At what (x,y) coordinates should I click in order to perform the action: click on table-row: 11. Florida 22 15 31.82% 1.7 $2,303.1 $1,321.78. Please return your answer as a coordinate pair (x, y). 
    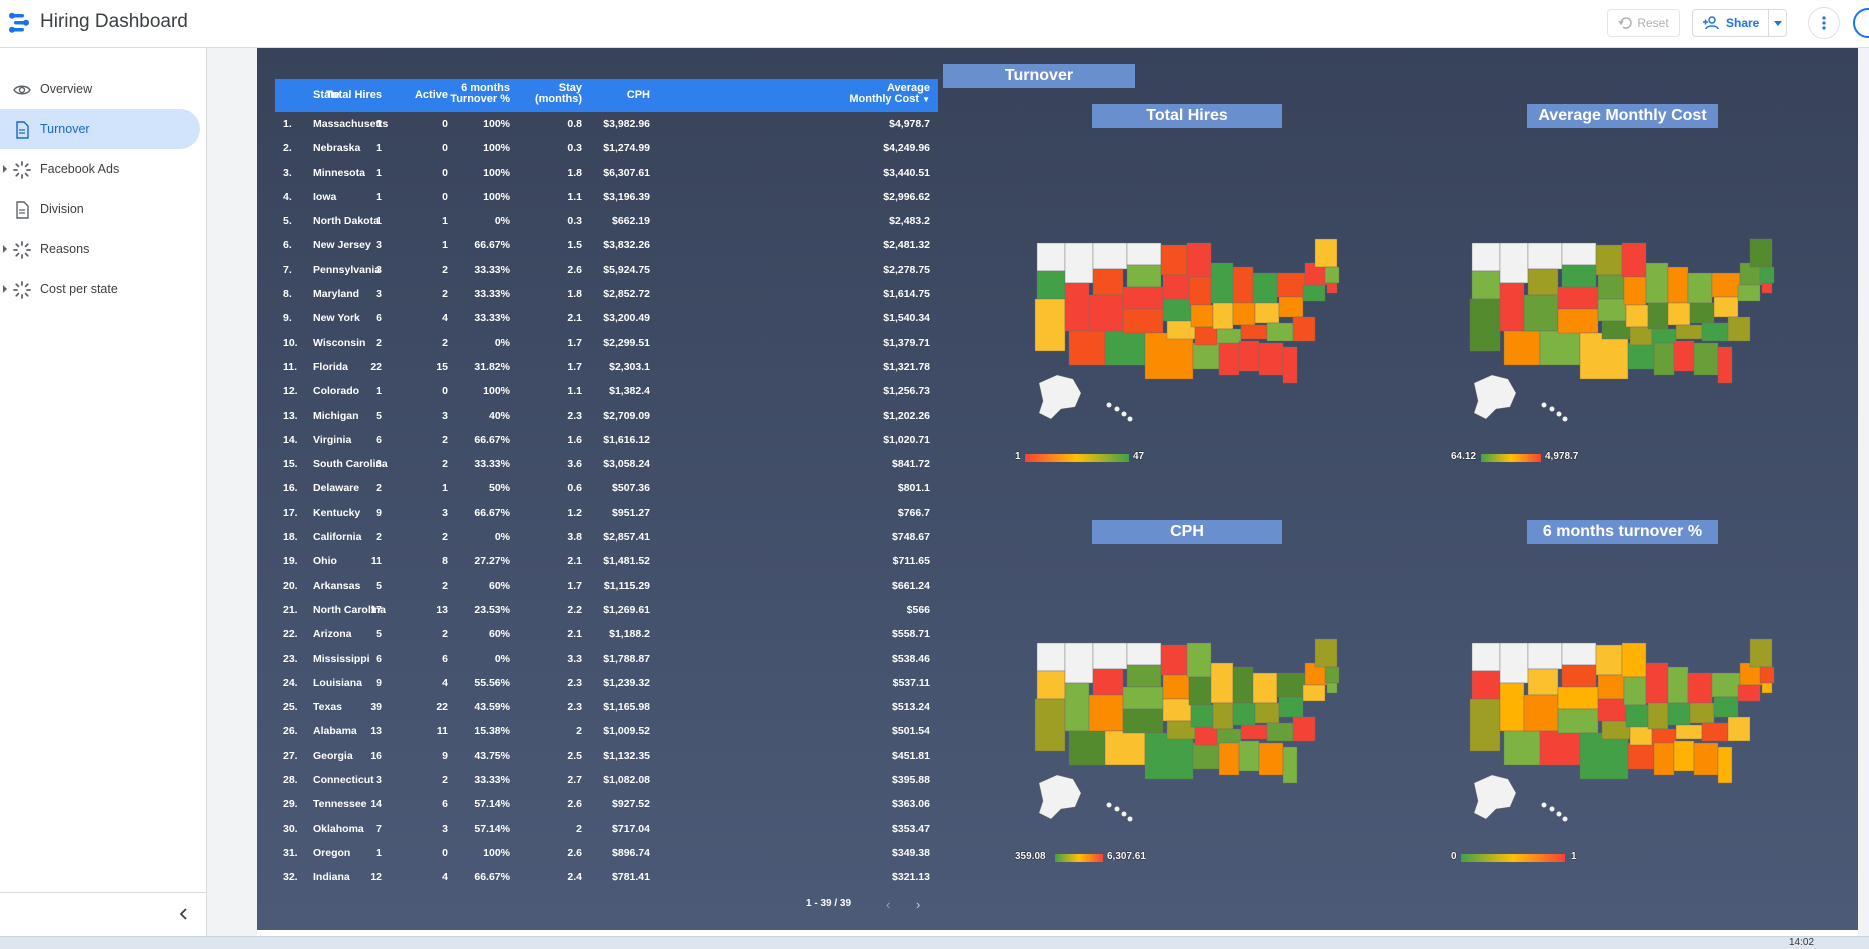
    Looking at the image, I should click on (606, 367).